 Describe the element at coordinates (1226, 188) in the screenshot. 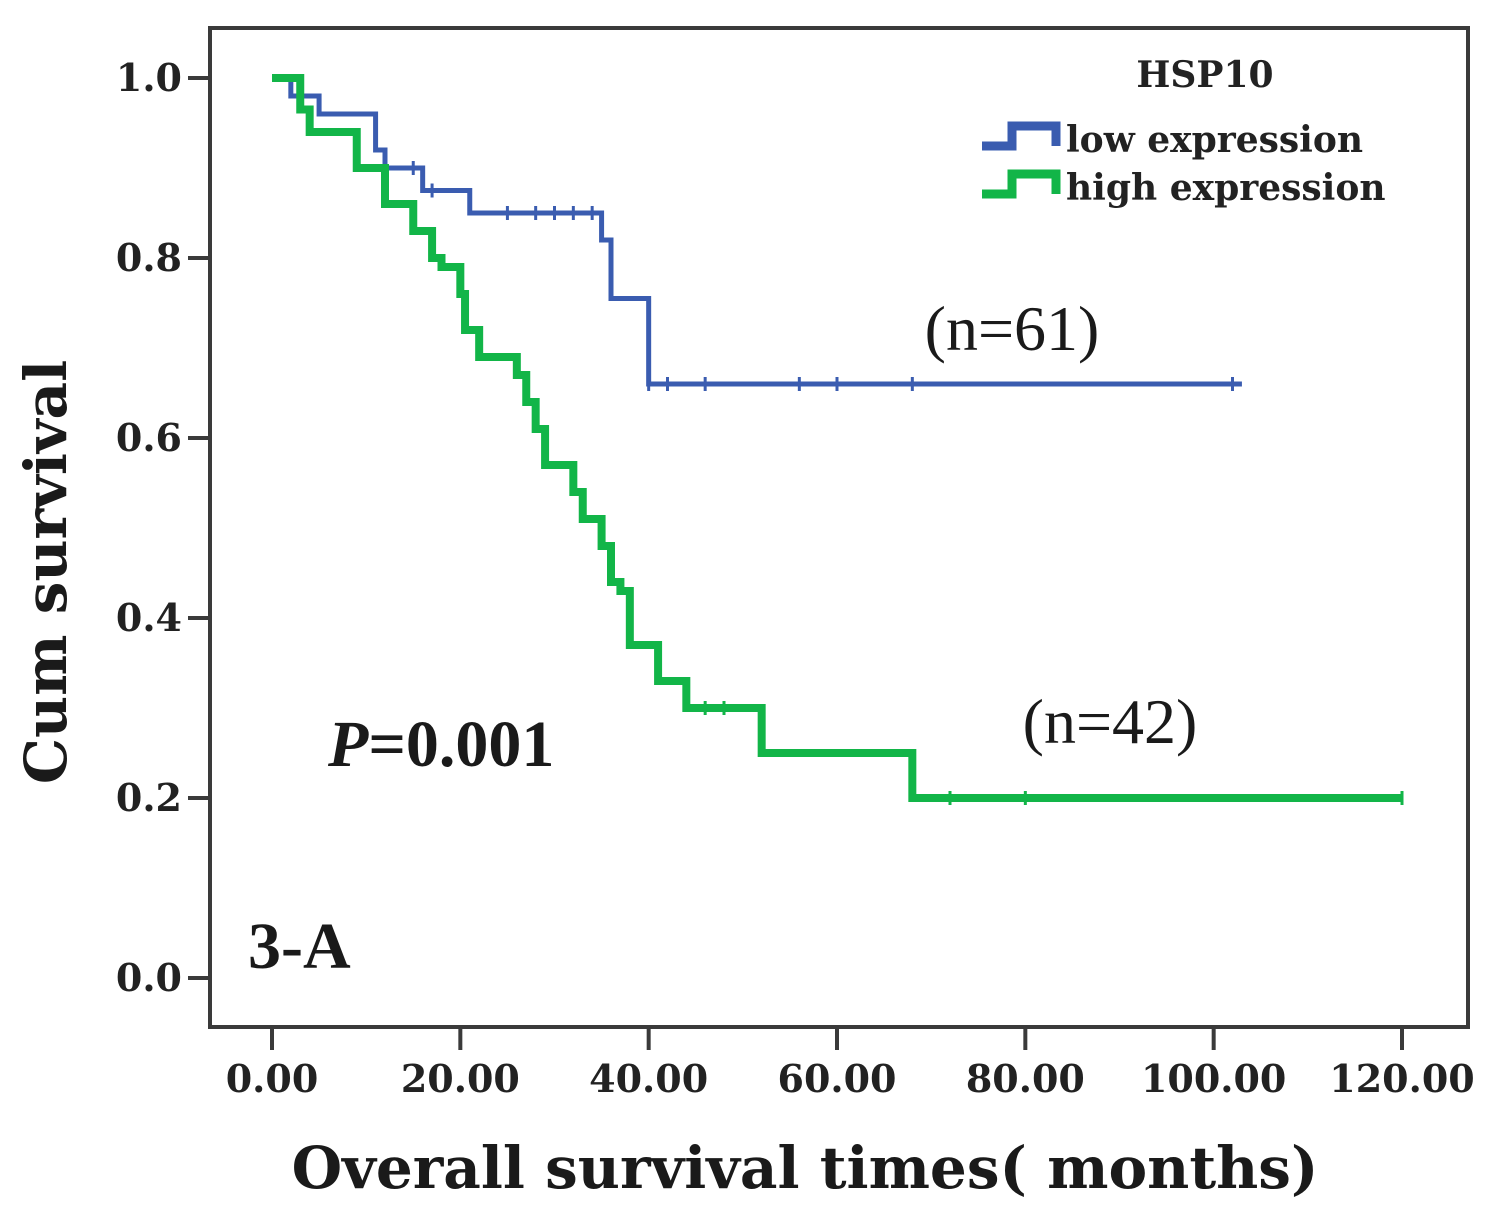

I see `legend-label-high-expression: high expression` at that location.